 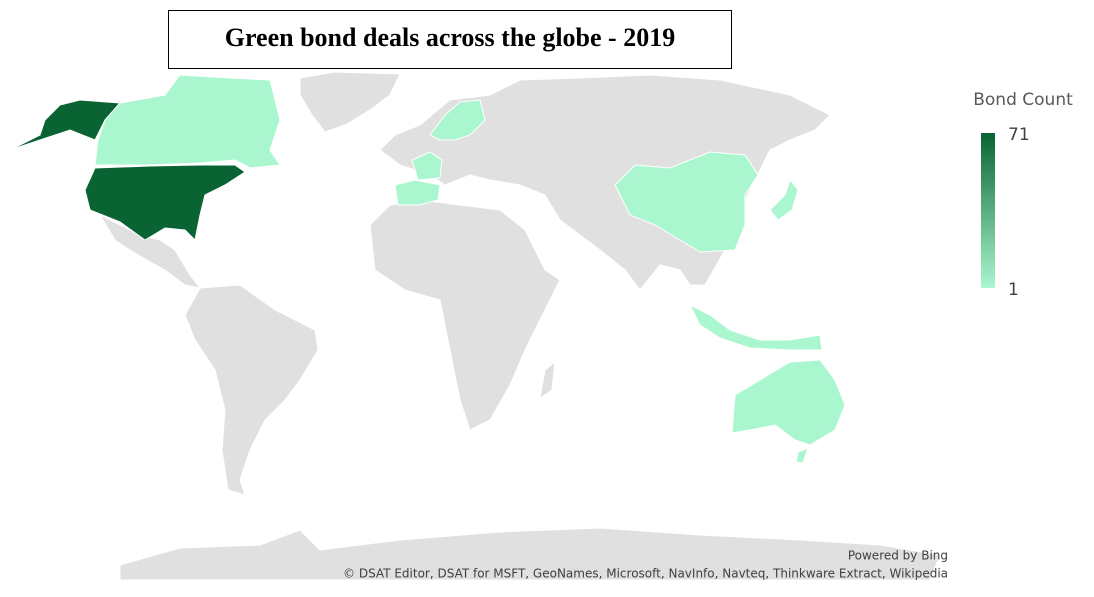 I want to click on central-america, so click(x=150, y=251).